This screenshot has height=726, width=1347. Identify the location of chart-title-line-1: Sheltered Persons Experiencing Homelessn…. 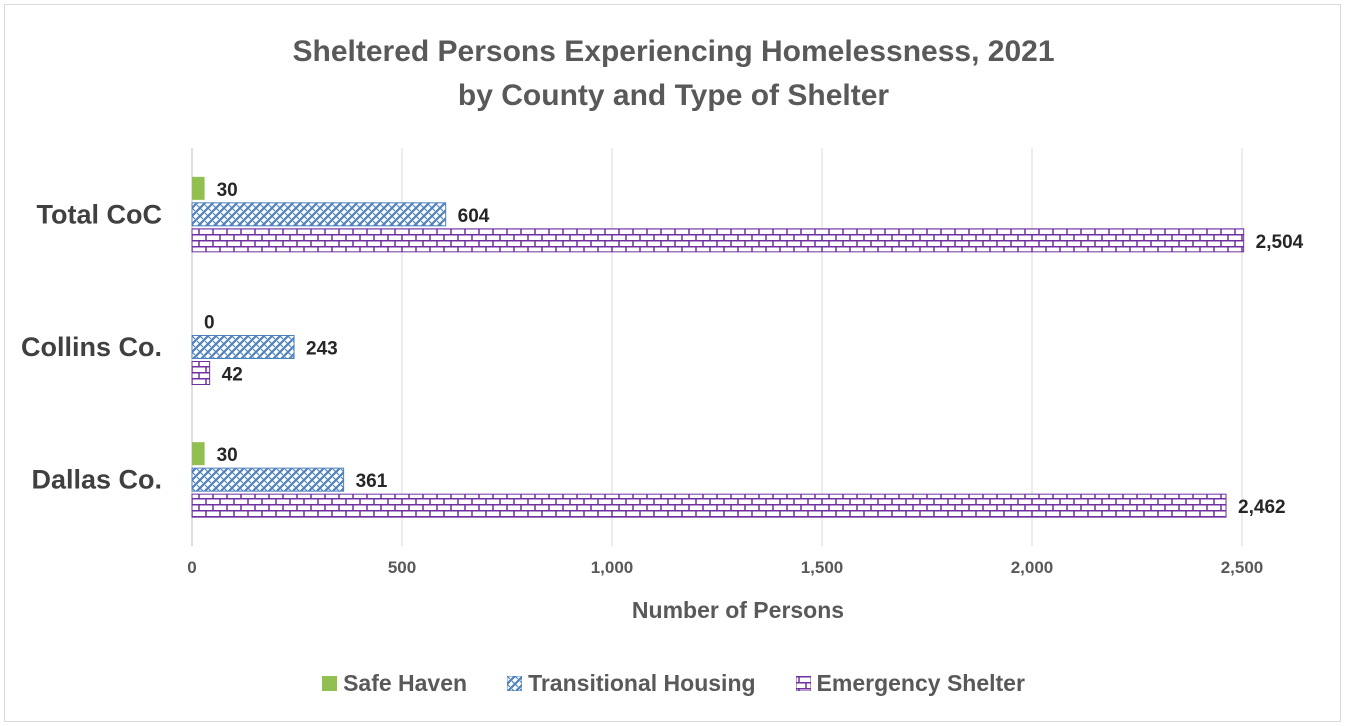
(673, 51).